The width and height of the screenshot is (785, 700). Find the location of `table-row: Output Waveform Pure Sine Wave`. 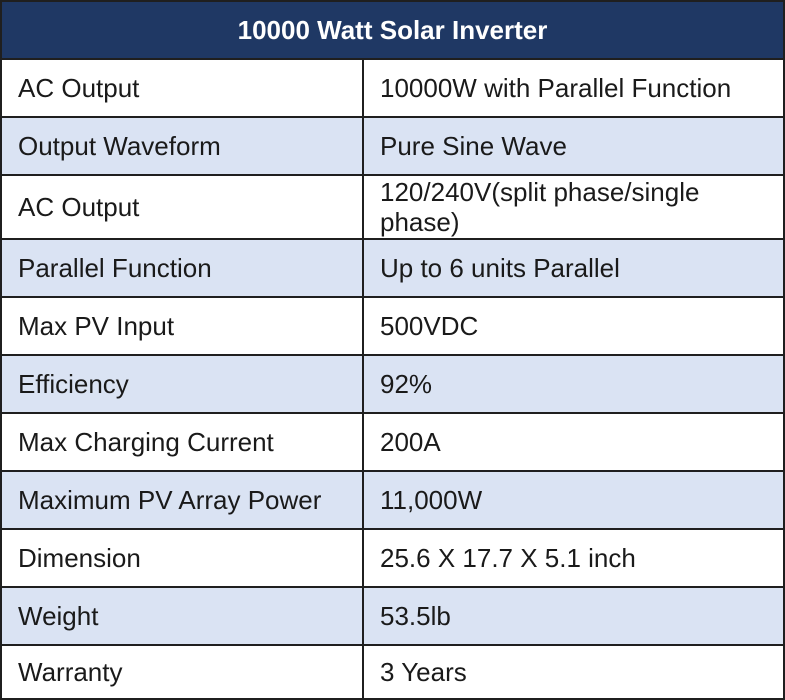

table-row: Output Waveform Pure Sine Wave is located at coordinates (392, 147).